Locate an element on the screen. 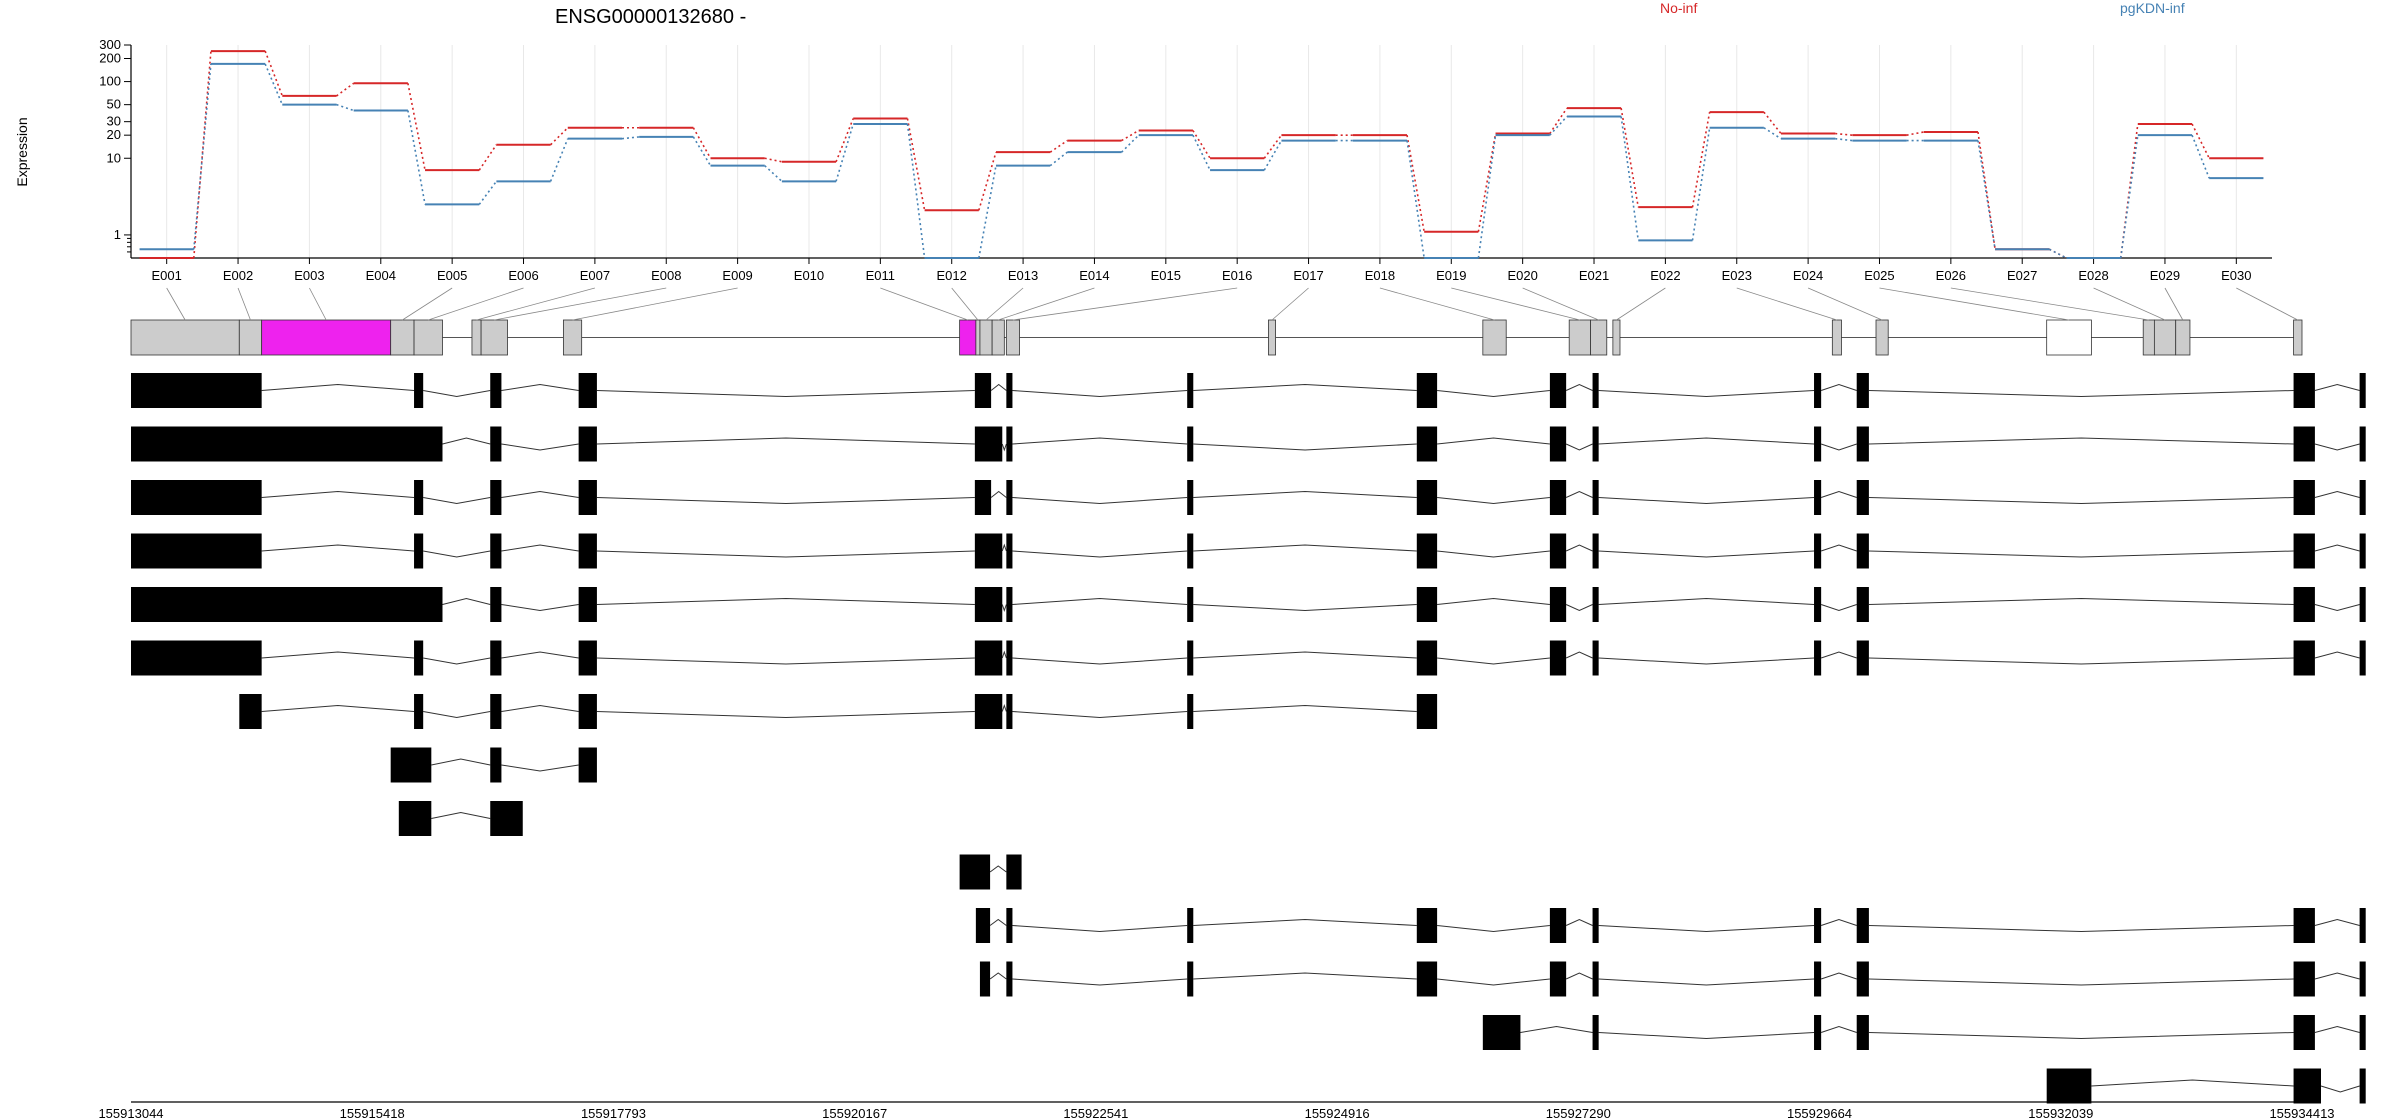  x-tick-label: E011 is located at coordinates (880, 275).